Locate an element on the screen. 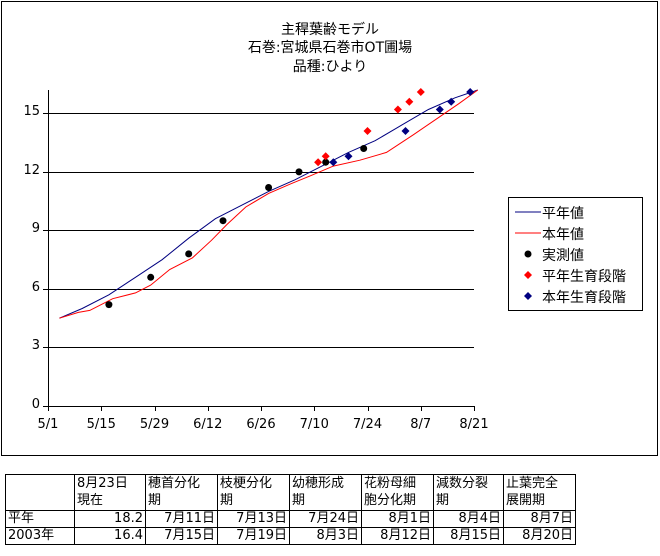  legend-item-normal-stage: 平年生育段階 is located at coordinates (576, 275).